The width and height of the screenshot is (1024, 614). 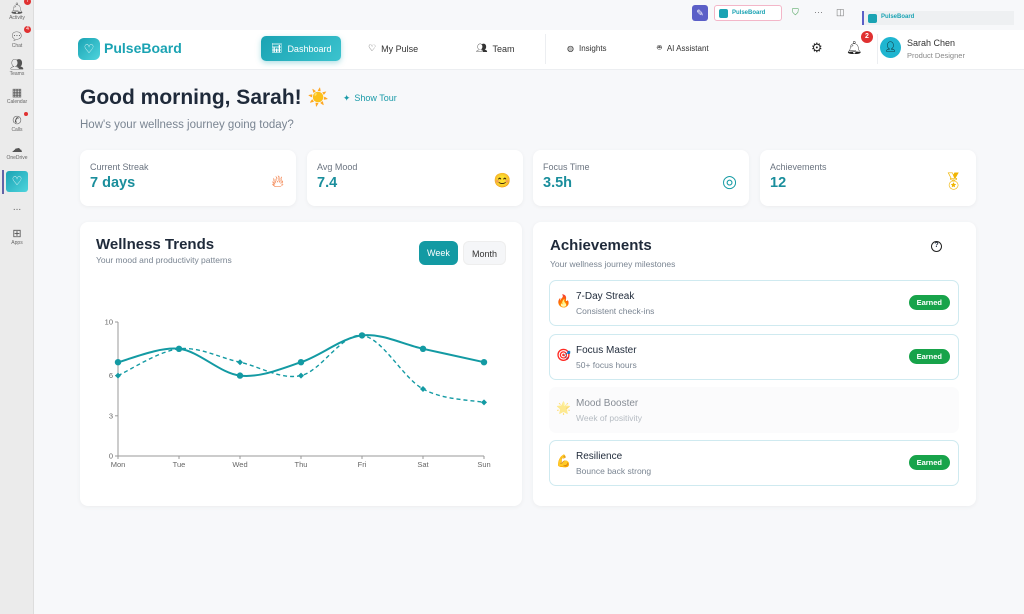 I want to click on avatar: 👤︎, so click(x=890, y=47).